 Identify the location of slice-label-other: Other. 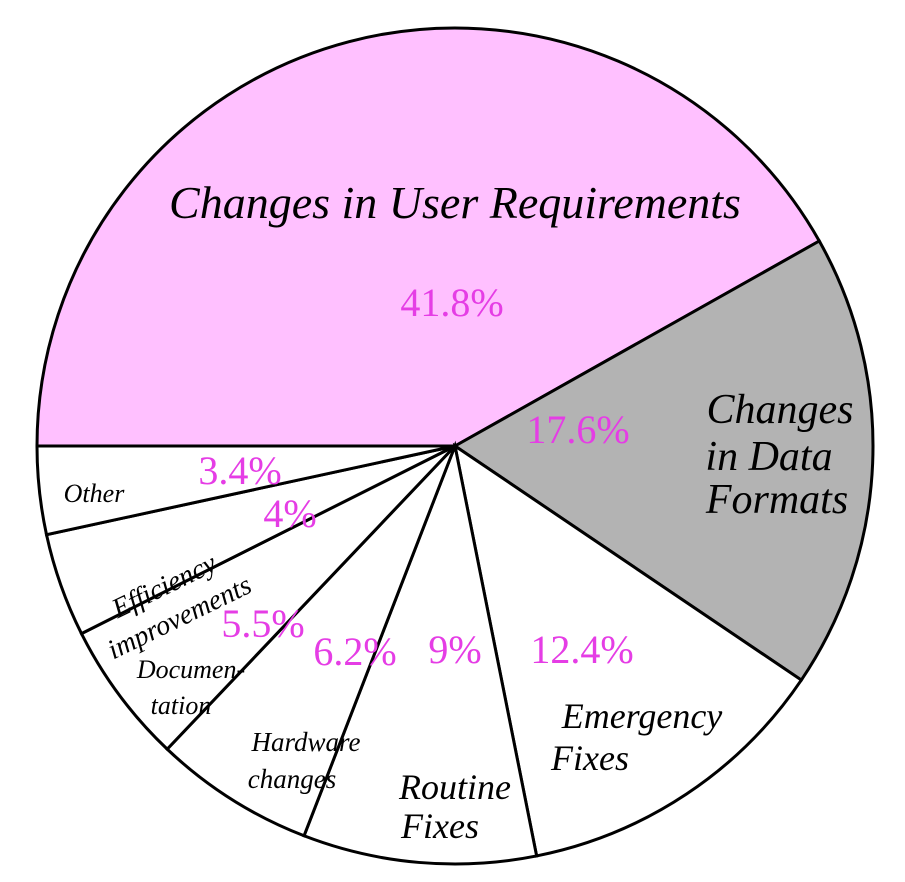
(95, 493).